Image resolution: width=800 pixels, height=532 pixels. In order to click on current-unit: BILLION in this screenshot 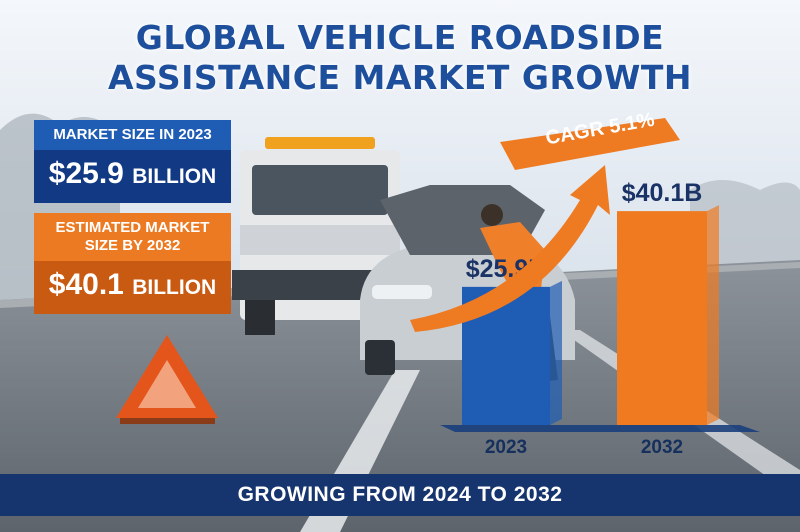, I will do `click(174, 176)`.